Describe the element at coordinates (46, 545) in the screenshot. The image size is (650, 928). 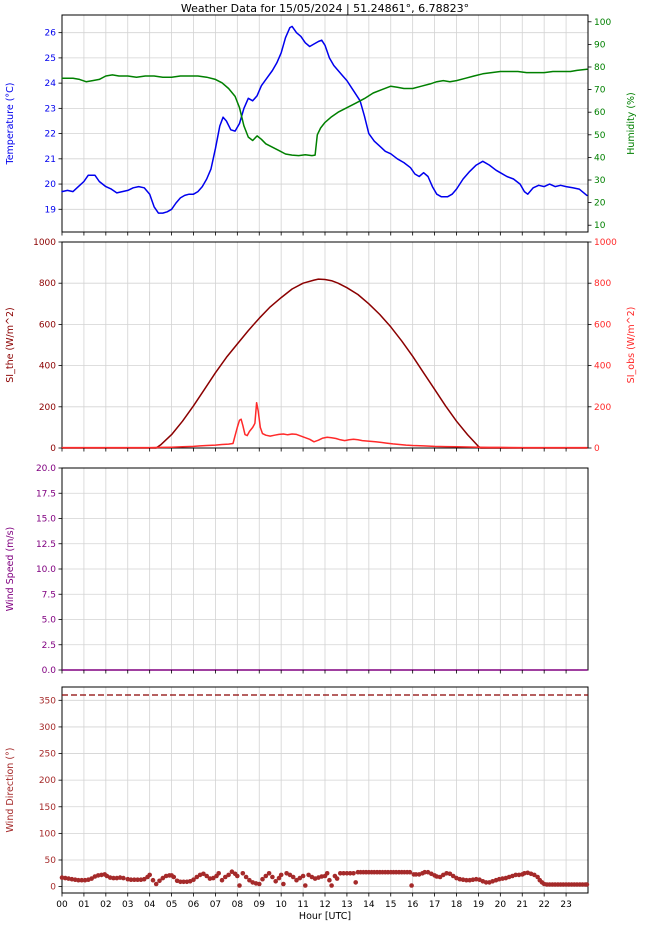
I see `svg-text: 12.5` at that location.